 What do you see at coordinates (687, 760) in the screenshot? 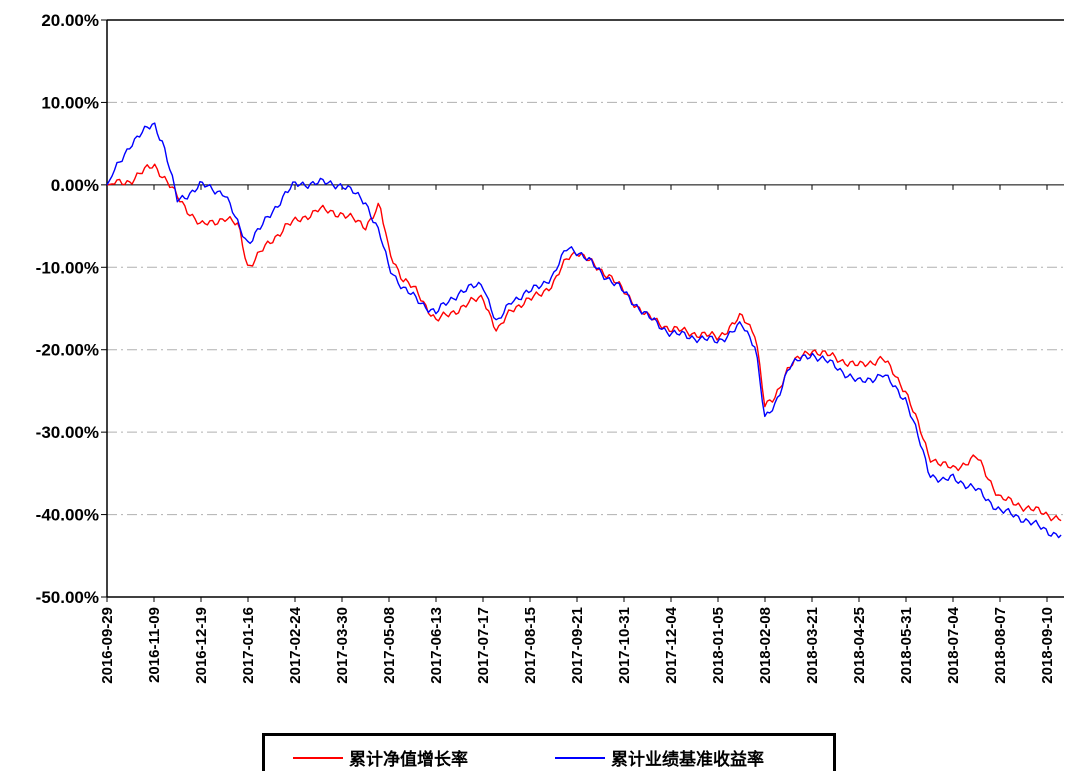
I see `legend-label-benchmark: 累计业绩基准收益率` at bounding box center [687, 760].